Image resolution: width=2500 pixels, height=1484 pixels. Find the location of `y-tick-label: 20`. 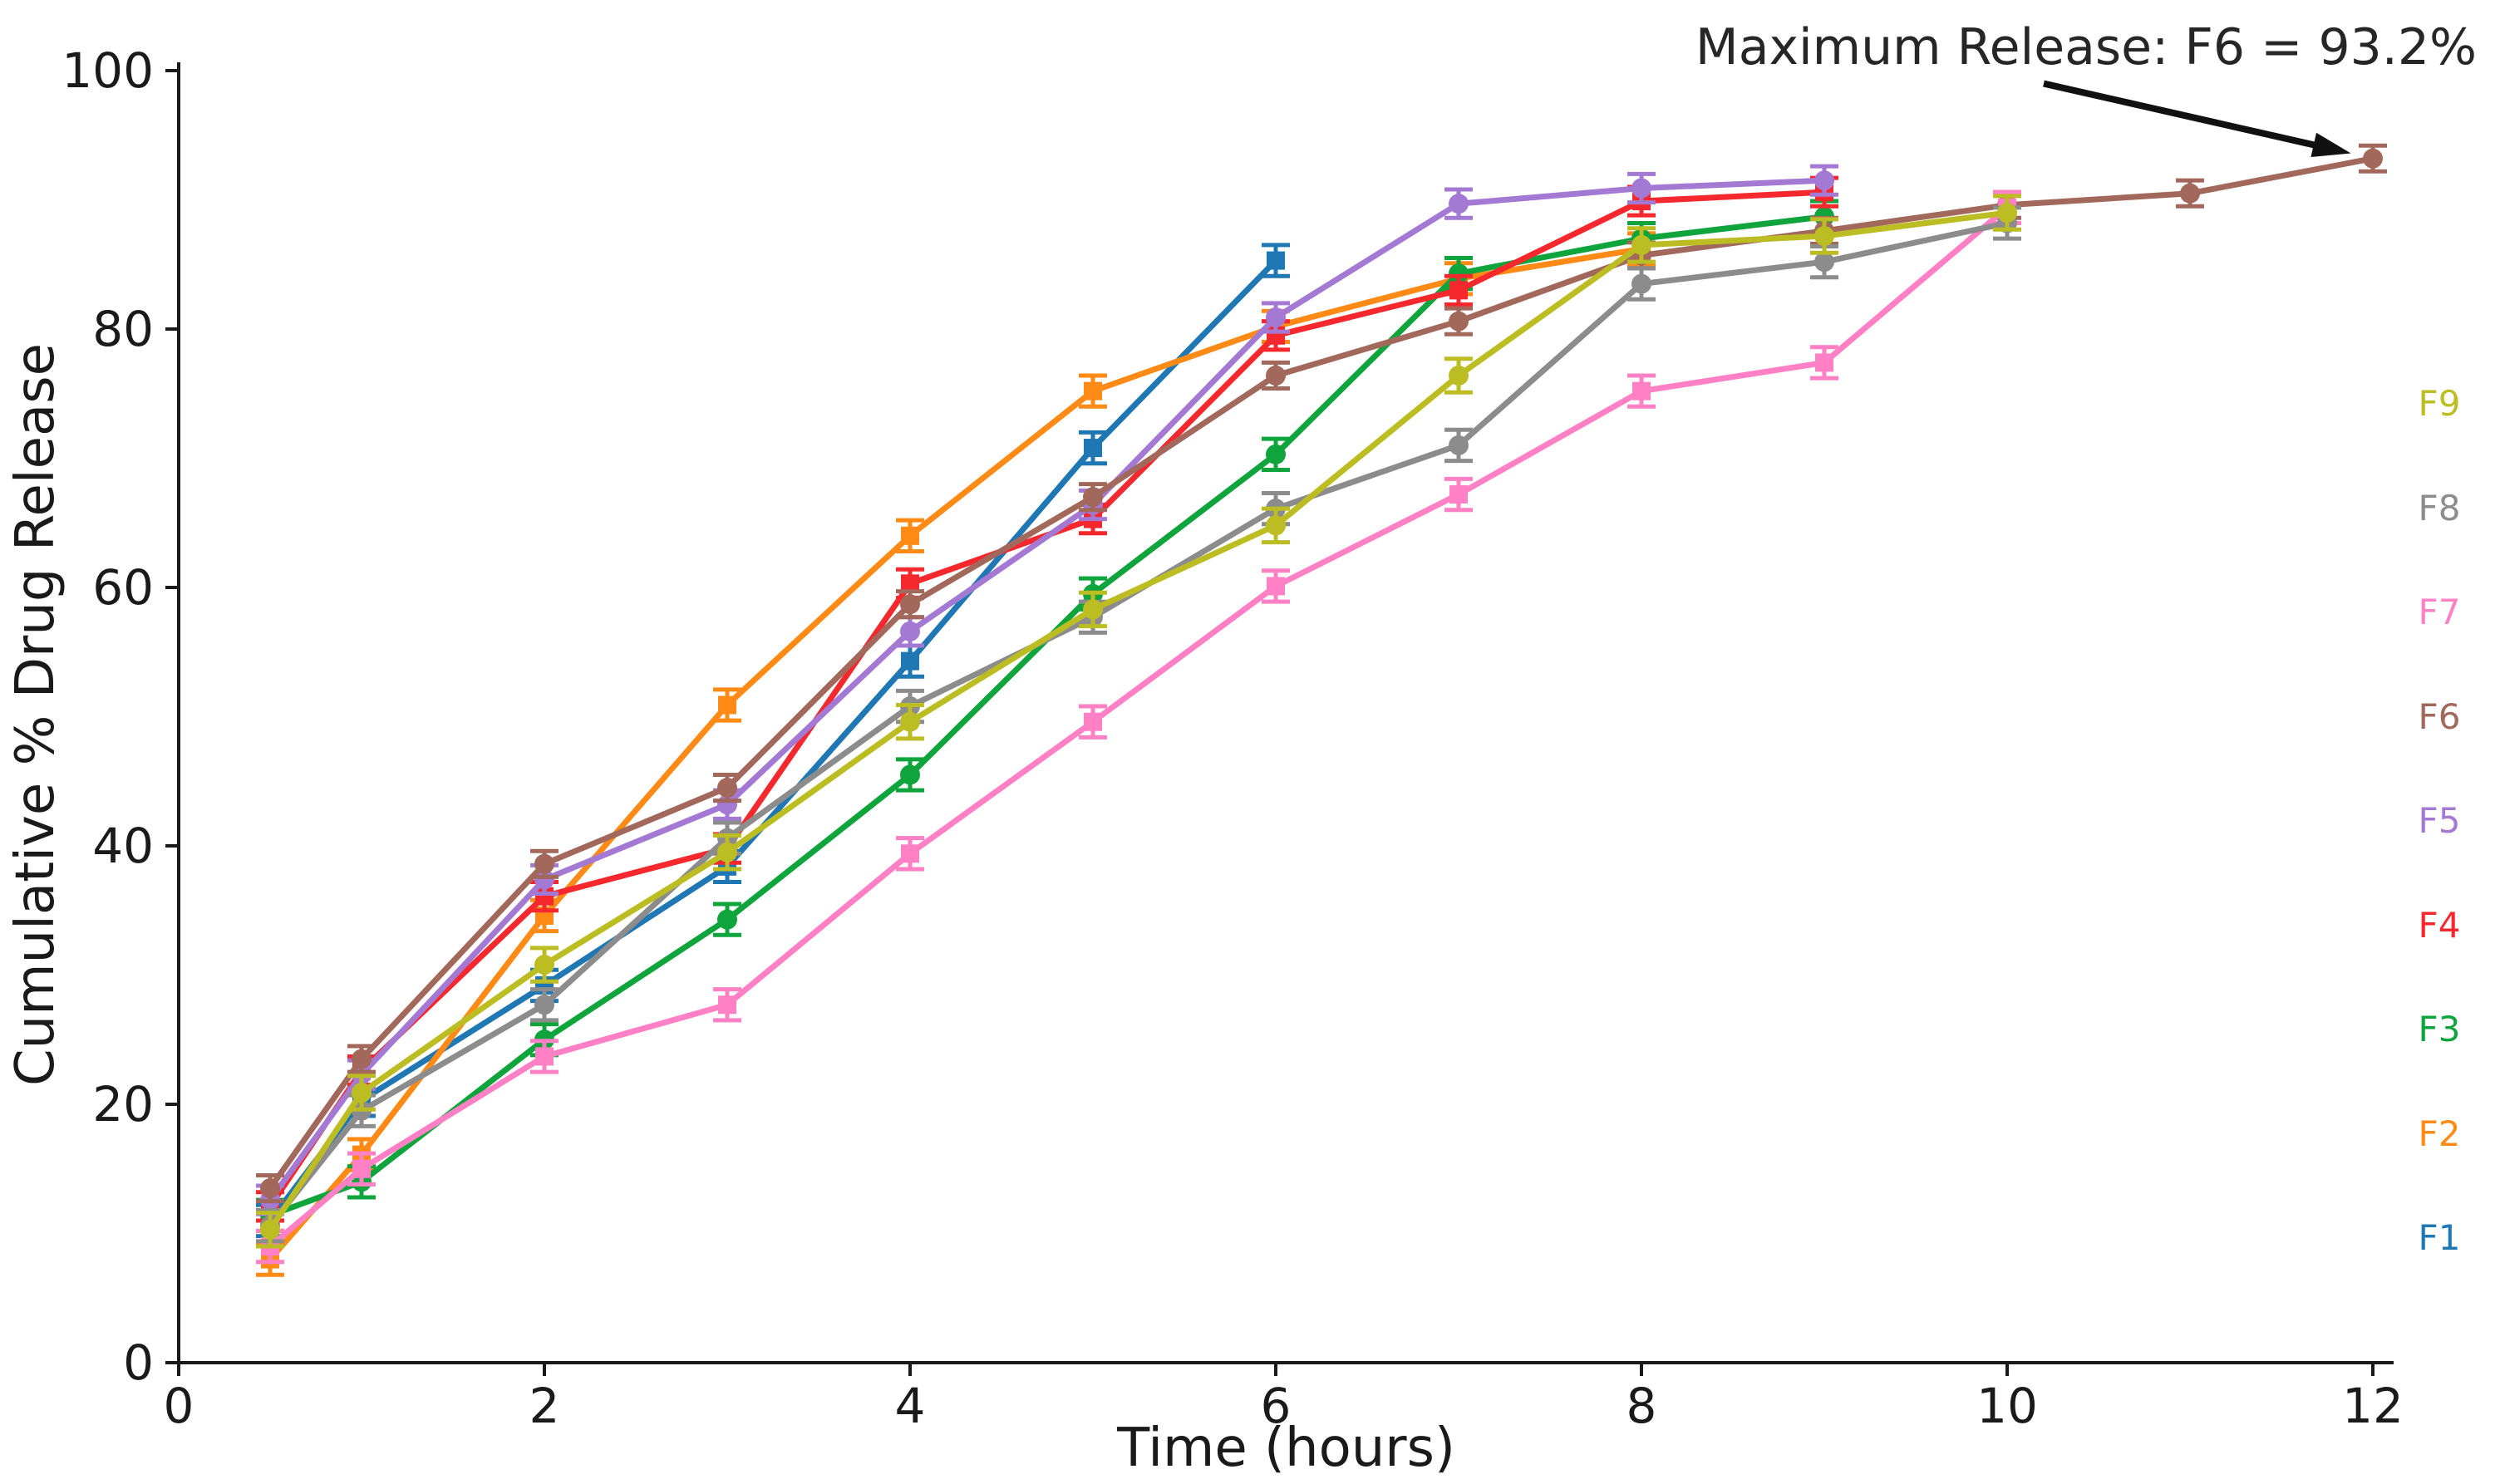

y-tick-label: 20 is located at coordinates (123, 1104).